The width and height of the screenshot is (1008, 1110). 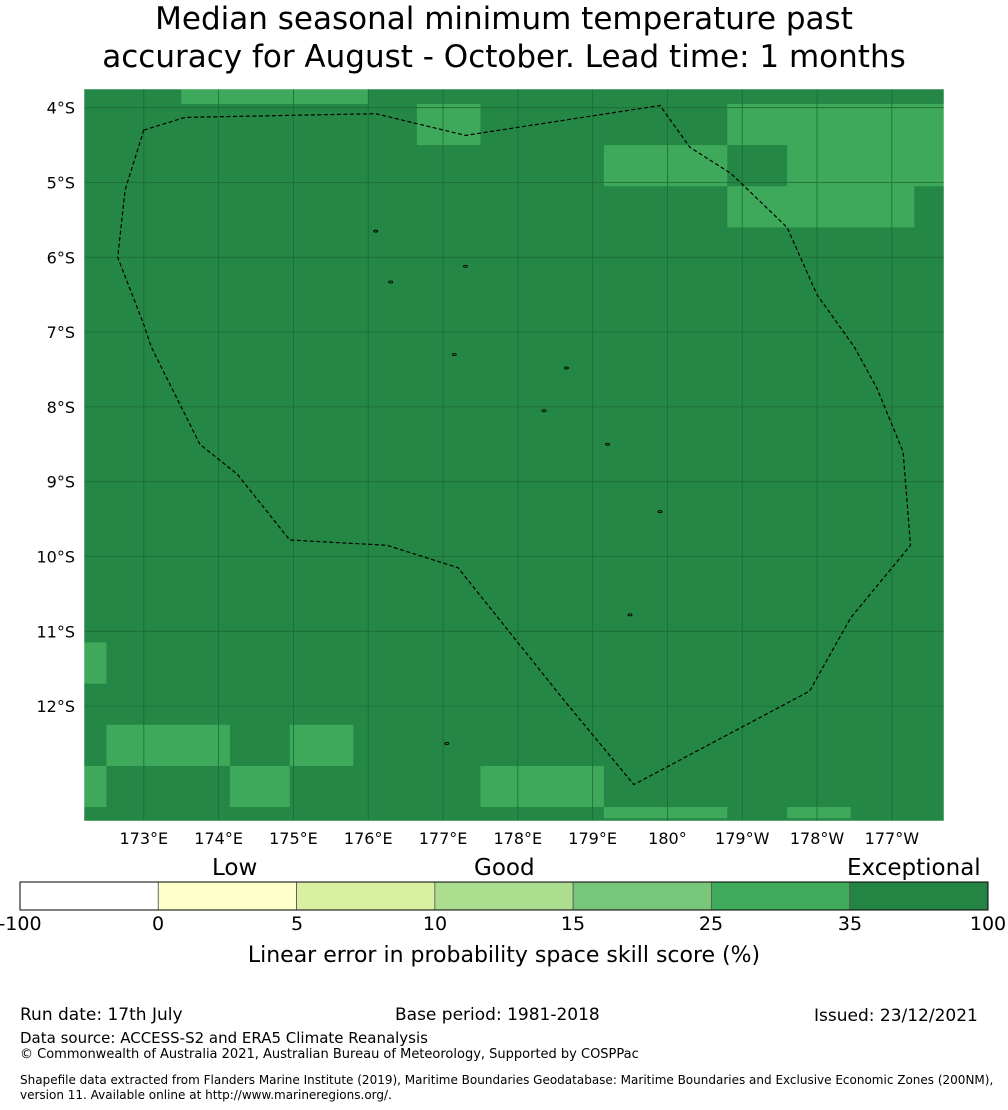 What do you see at coordinates (443, 838) in the screenshot?
I see `longitude-label: 177°E` at bounding box center [443, 838].